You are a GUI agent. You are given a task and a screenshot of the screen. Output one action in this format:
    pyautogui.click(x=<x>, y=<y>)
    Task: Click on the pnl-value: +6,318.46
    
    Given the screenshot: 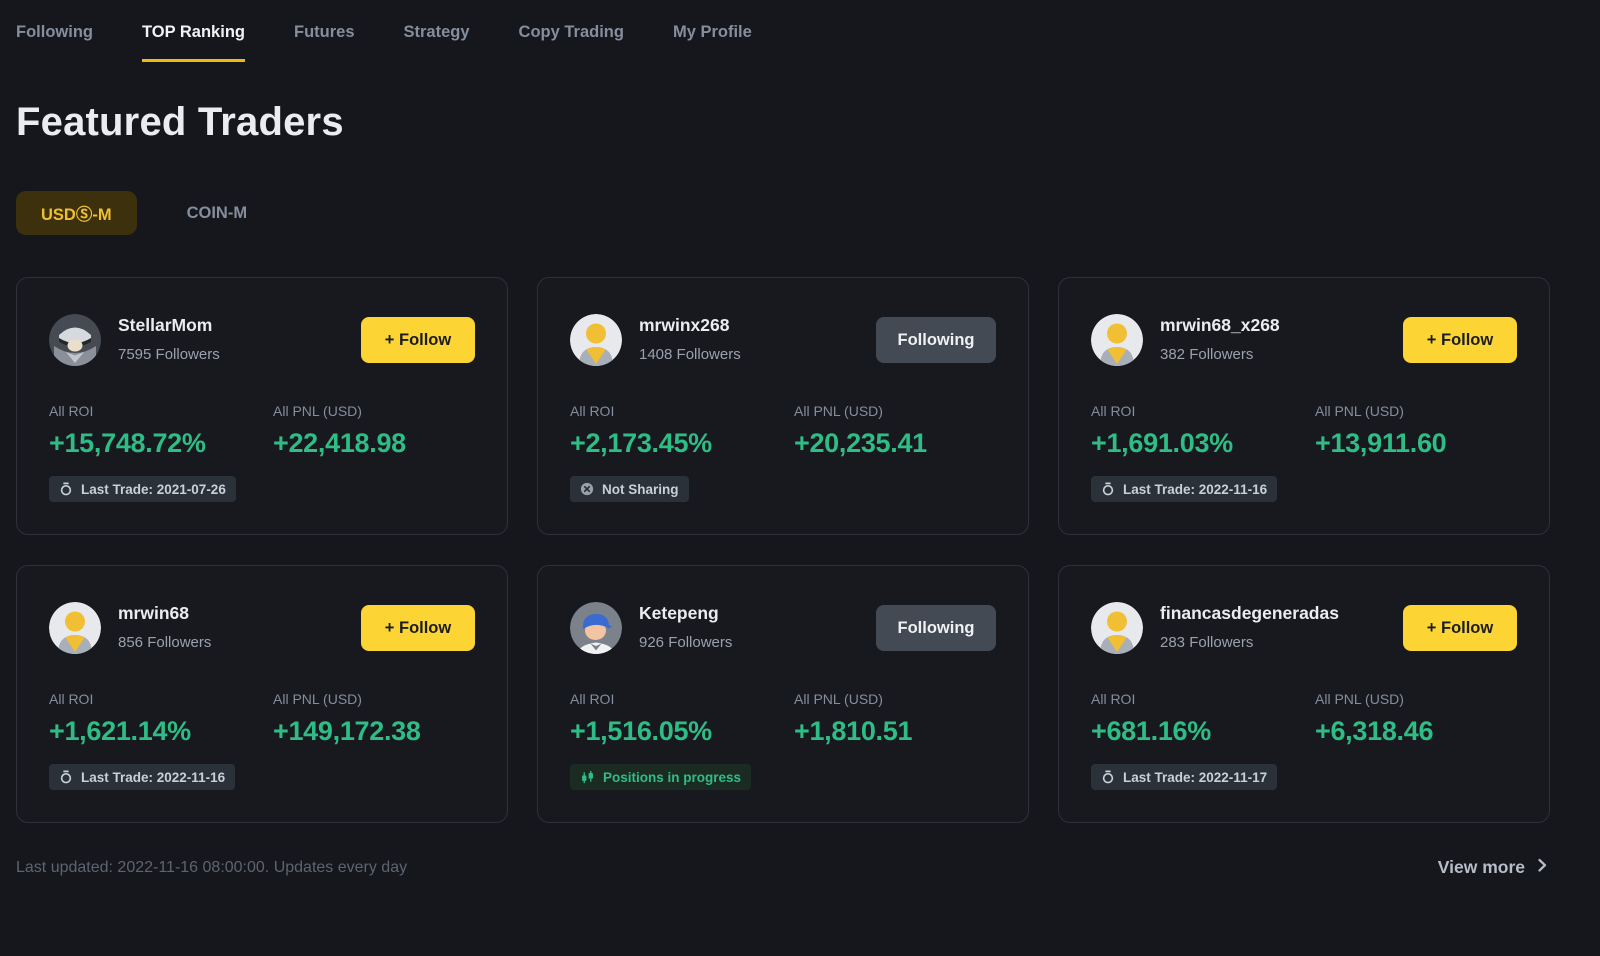 What is the action you would take?
    pyautogui.click(x=1374, y=731)
    